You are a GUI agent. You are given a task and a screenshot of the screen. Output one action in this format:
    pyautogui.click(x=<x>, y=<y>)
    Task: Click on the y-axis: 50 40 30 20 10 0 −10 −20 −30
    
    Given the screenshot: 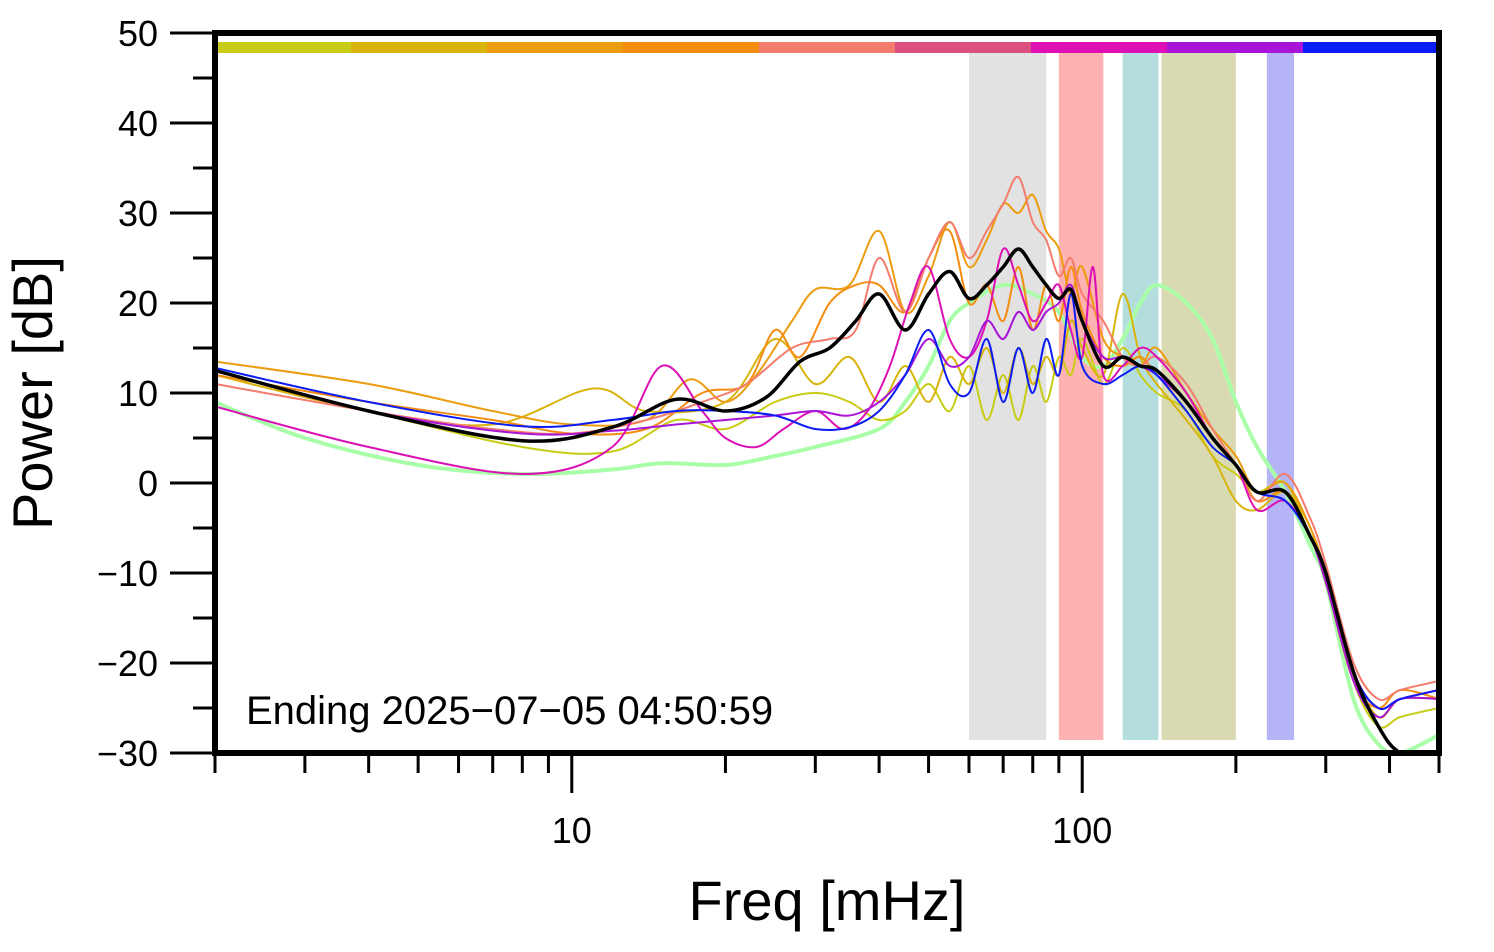 What is the action you would take?
    pyautogui.click(x=156, y=393)
    